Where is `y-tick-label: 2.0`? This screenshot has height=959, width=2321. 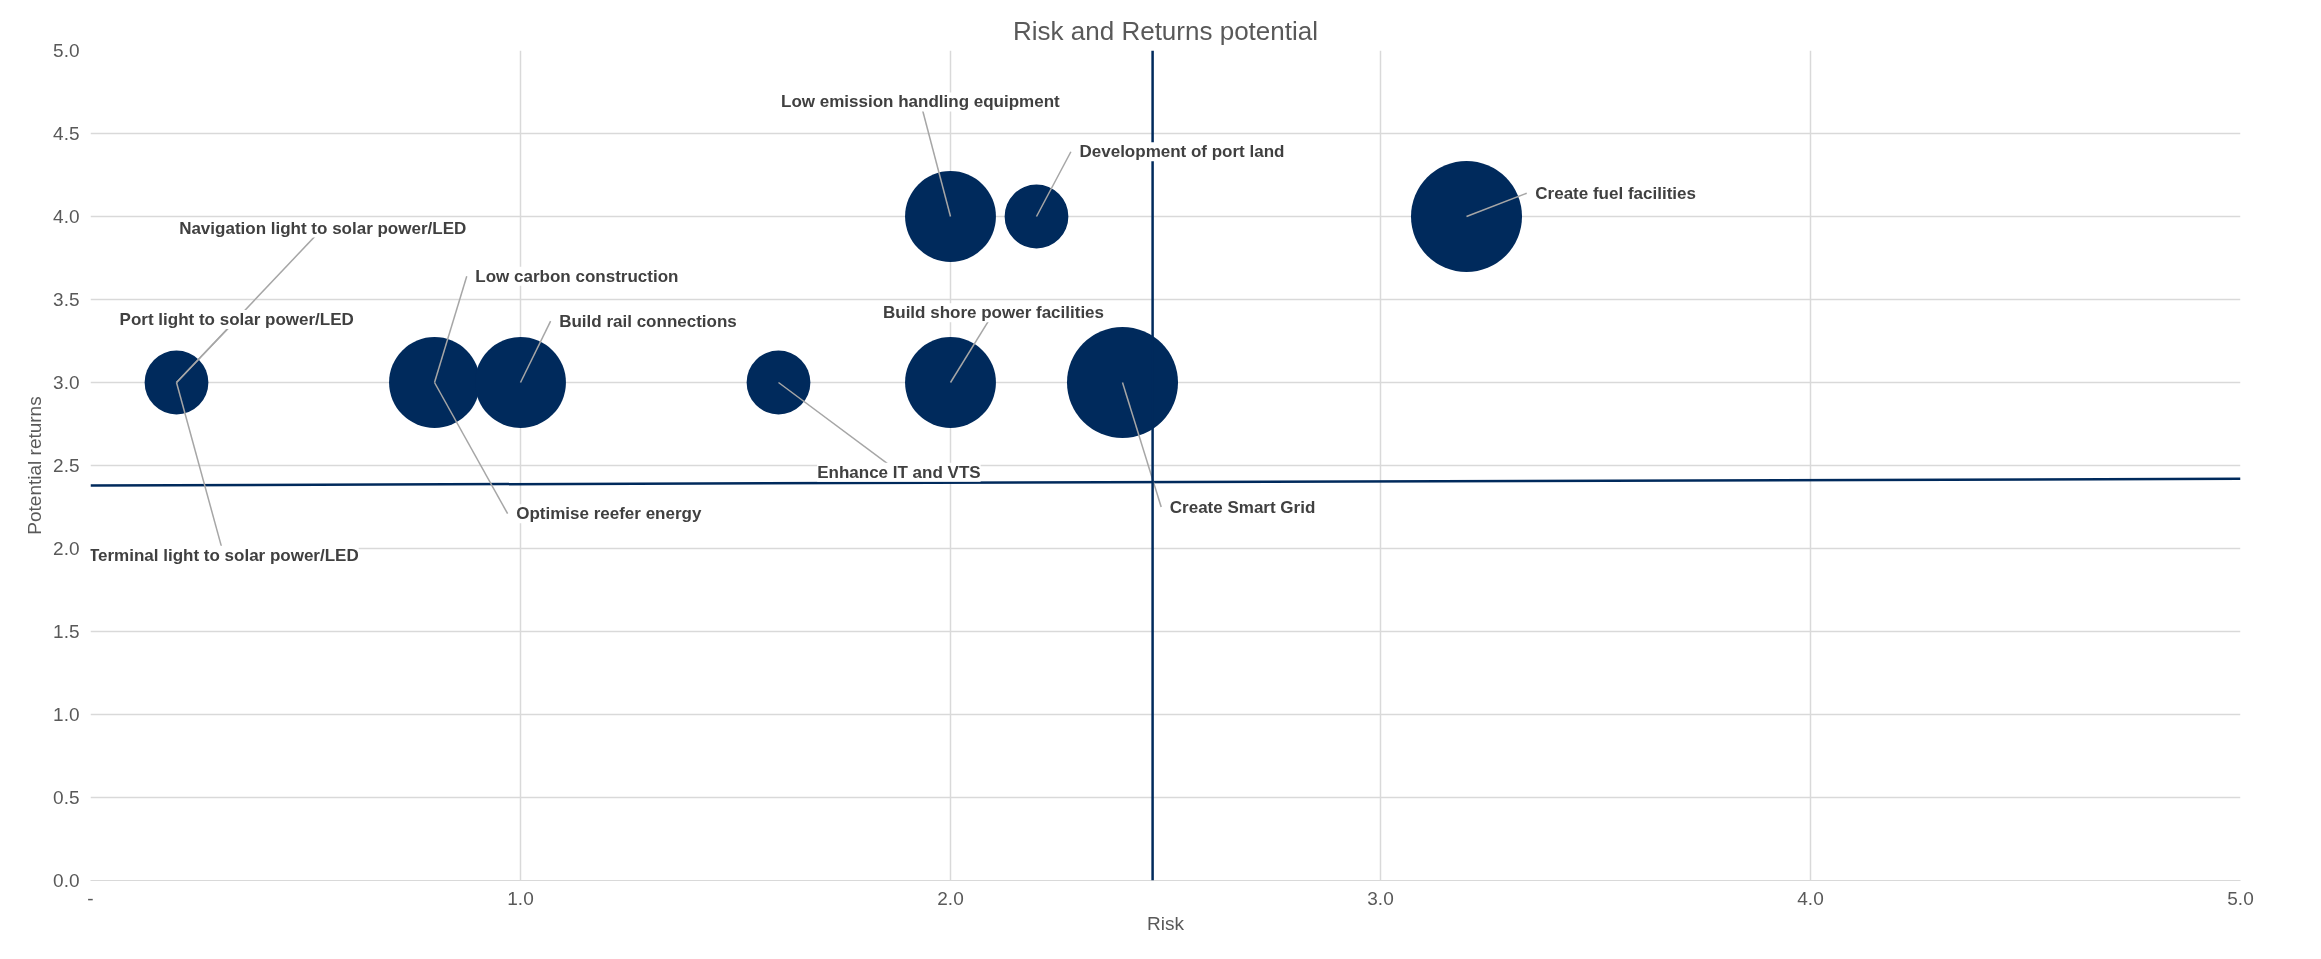
y-tick-label: 2.0 is located at coordinates (66, 548).